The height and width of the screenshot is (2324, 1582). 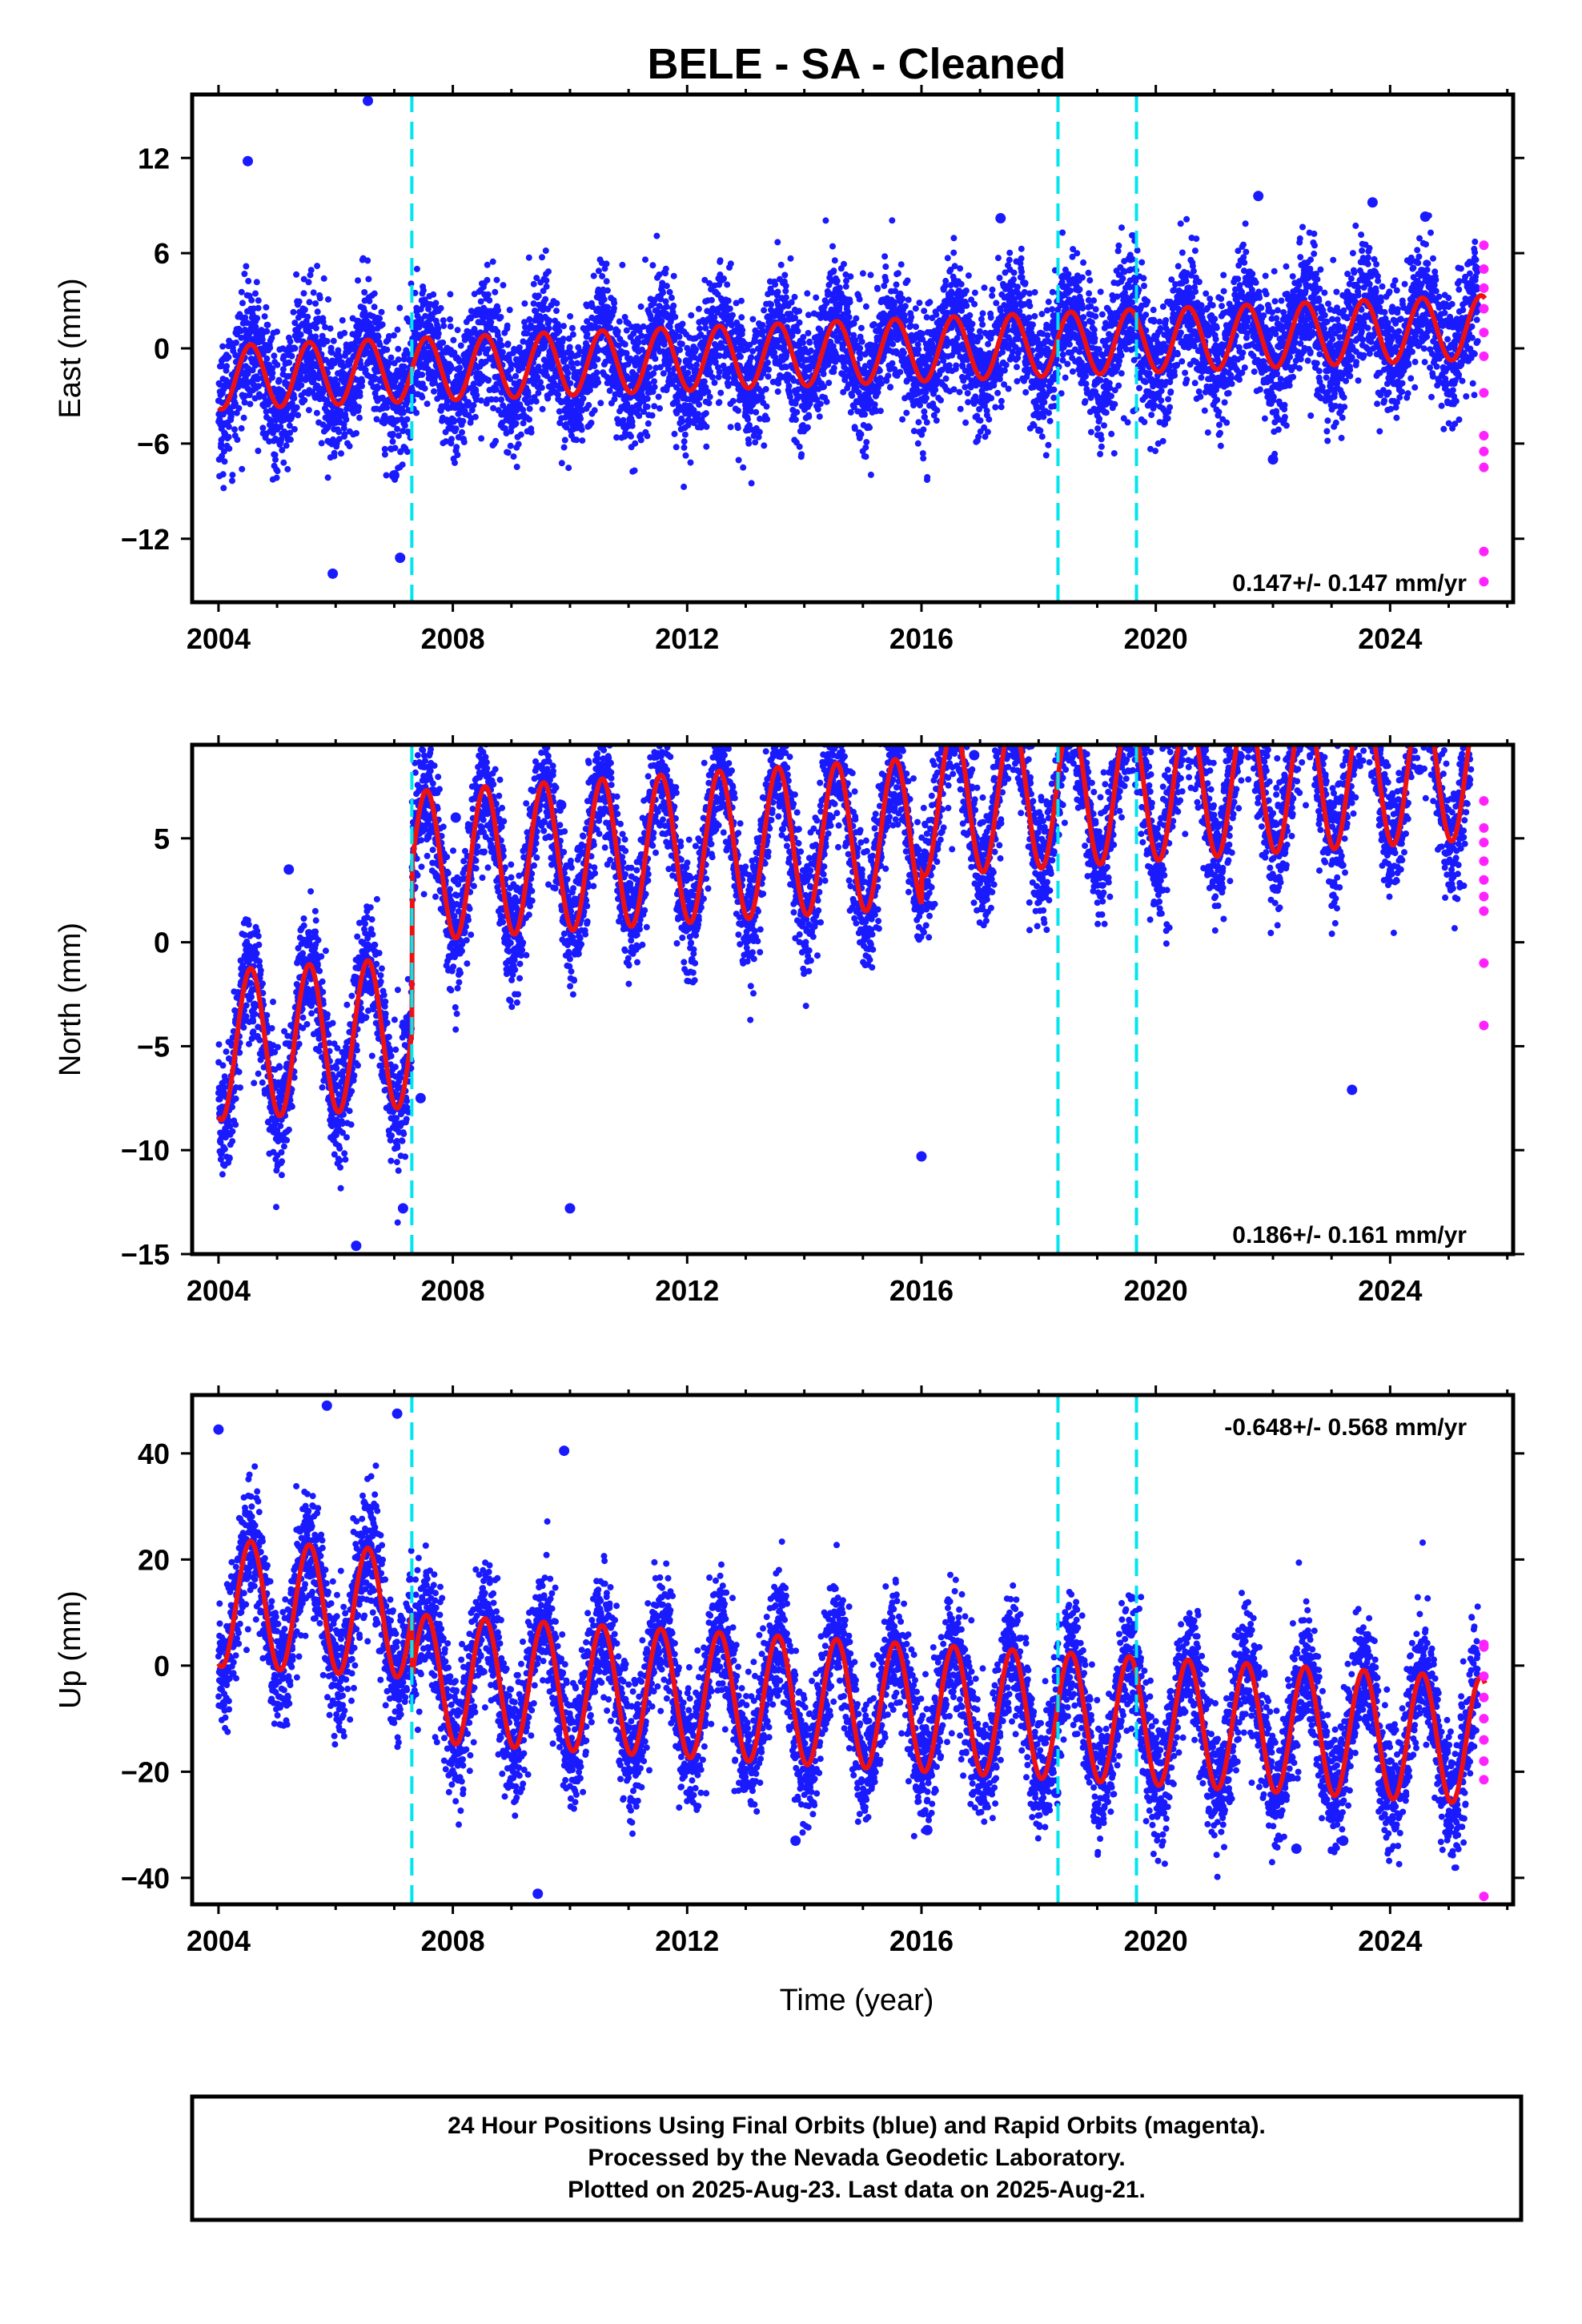 What do you see at coordinates (856, 64) in the screenshot?
I see `figure-title: BELE - SA - Cleaned` at bounding box center [856, 64].